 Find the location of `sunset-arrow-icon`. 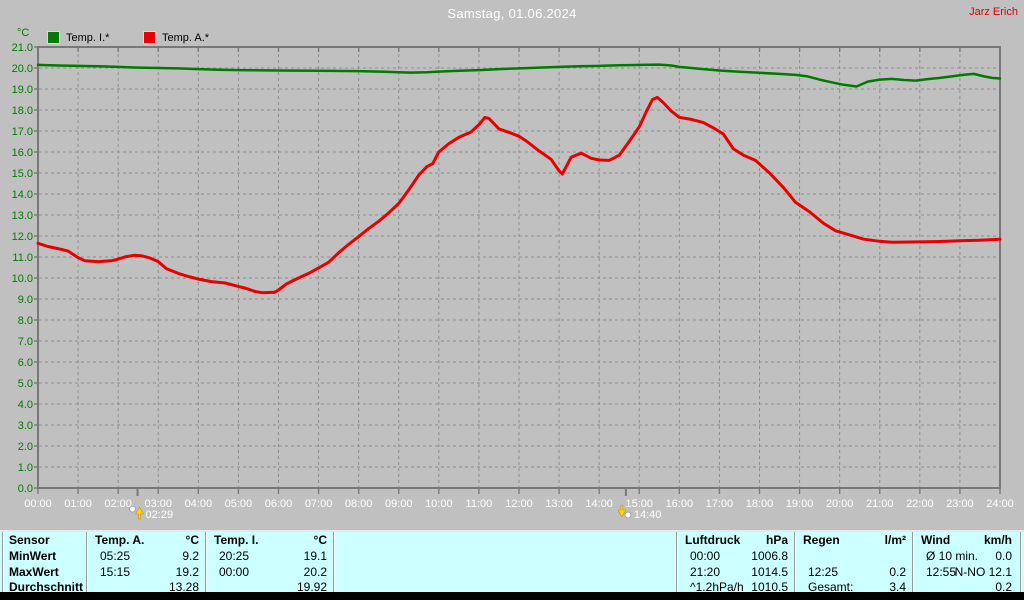

sunset-arrow-icon is located at coordinates (622, 511).